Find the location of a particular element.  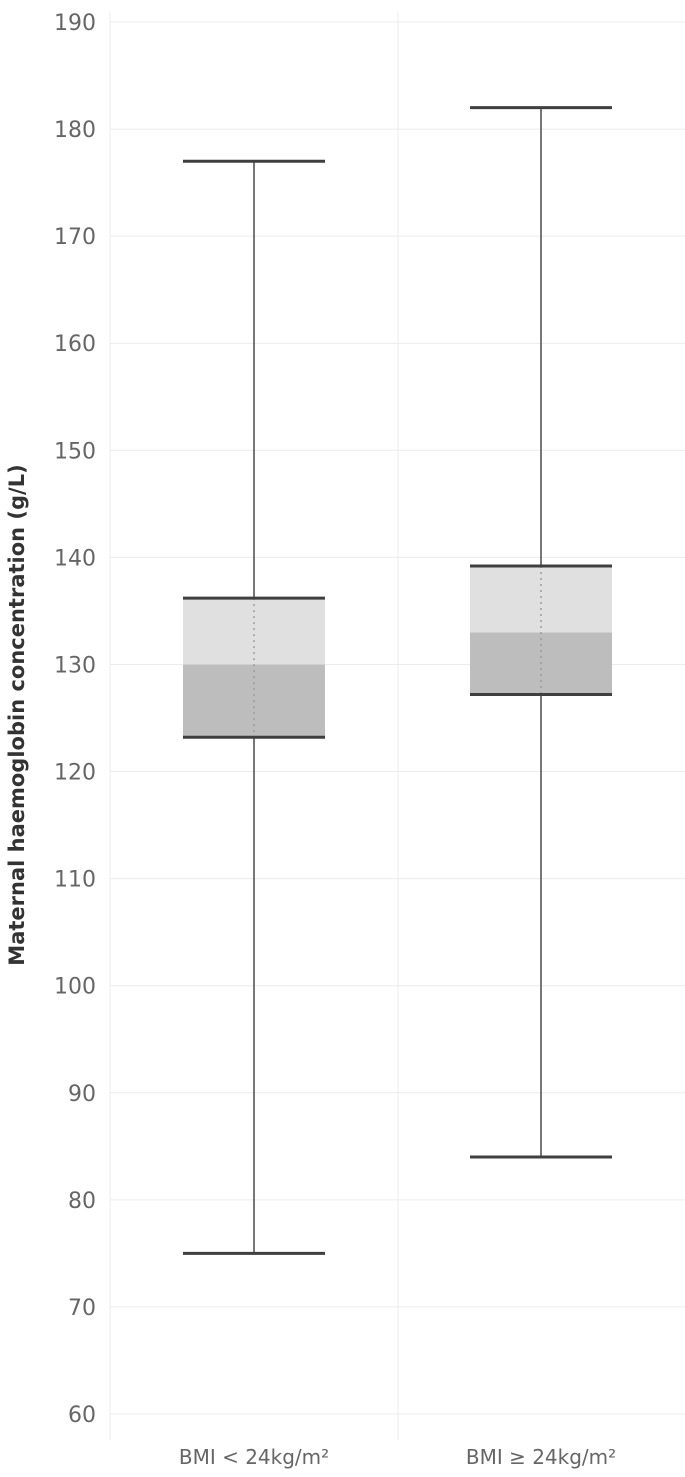

y-tick-label: 190 is located at coordinates (75, 23).